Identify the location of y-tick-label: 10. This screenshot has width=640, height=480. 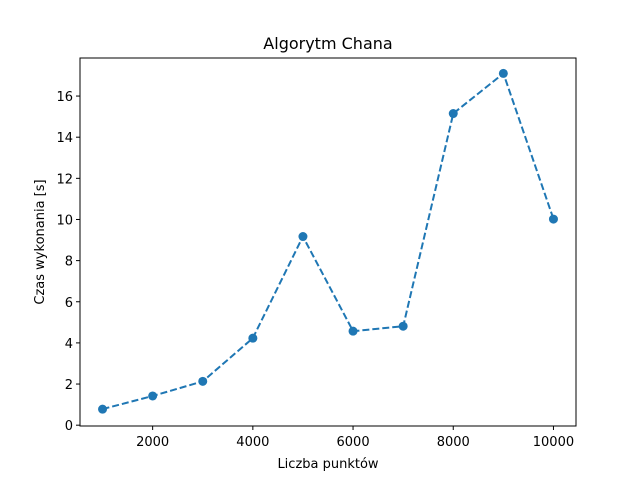
(64, 220).